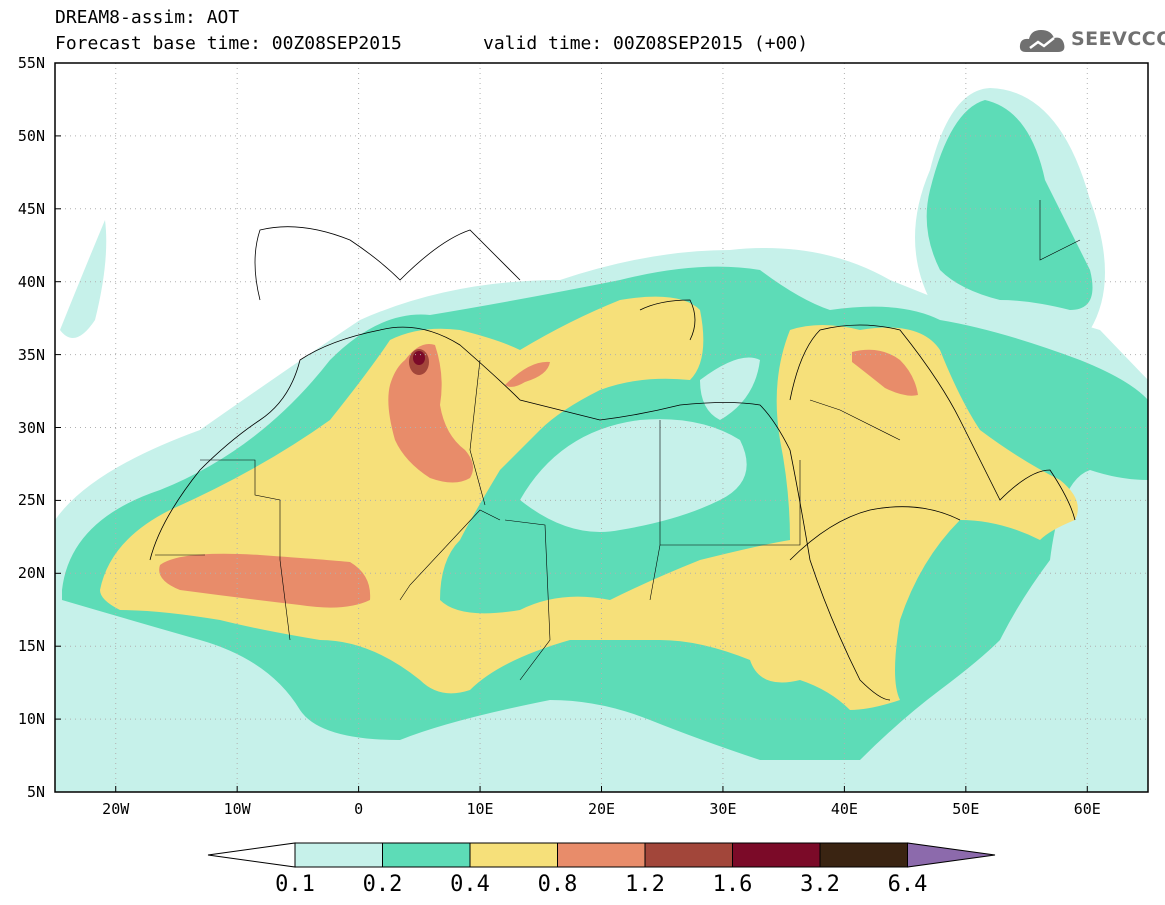  What do you see at coordinates (31, 135) in the screenshot?
I see `lat-tick-label: 50N` at bounding box center [31, 135].